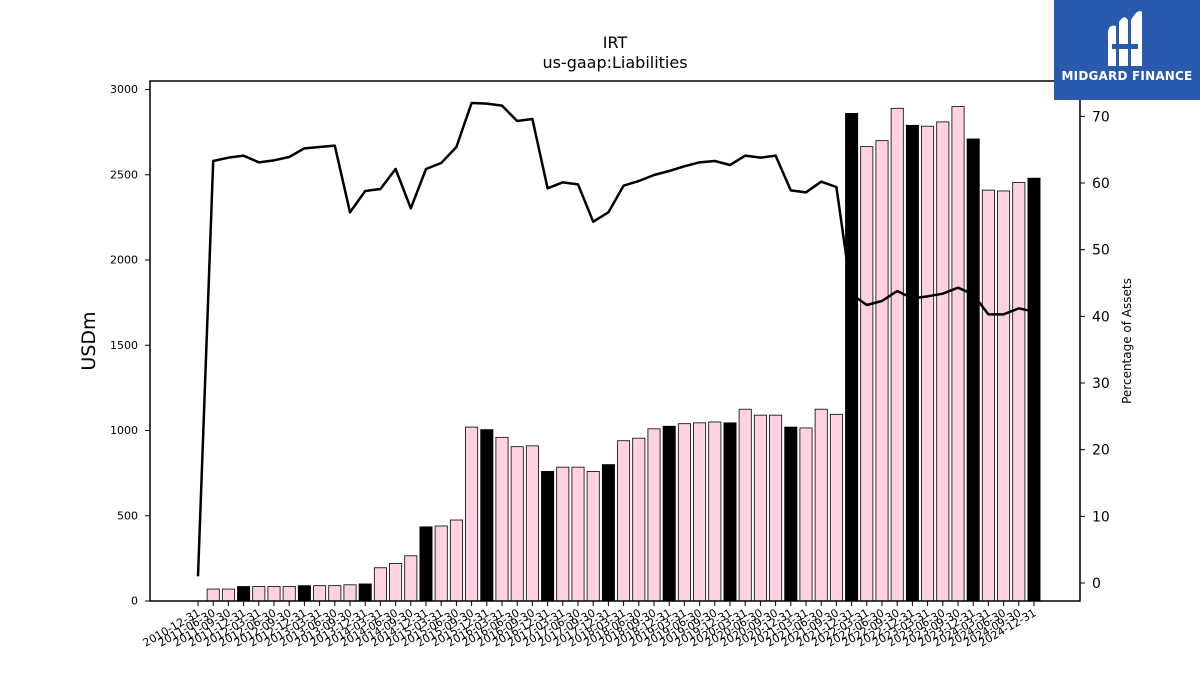 Image resolution: width=1200 pixels, height=675 pixels. I want to click on y2-tick-label: 50, so click(1101, 251).